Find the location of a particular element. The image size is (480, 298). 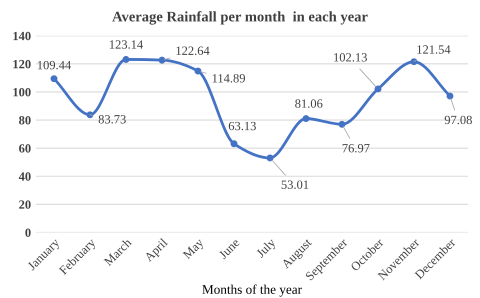

data-label: 122.64 is located at coordinates (193, 50).